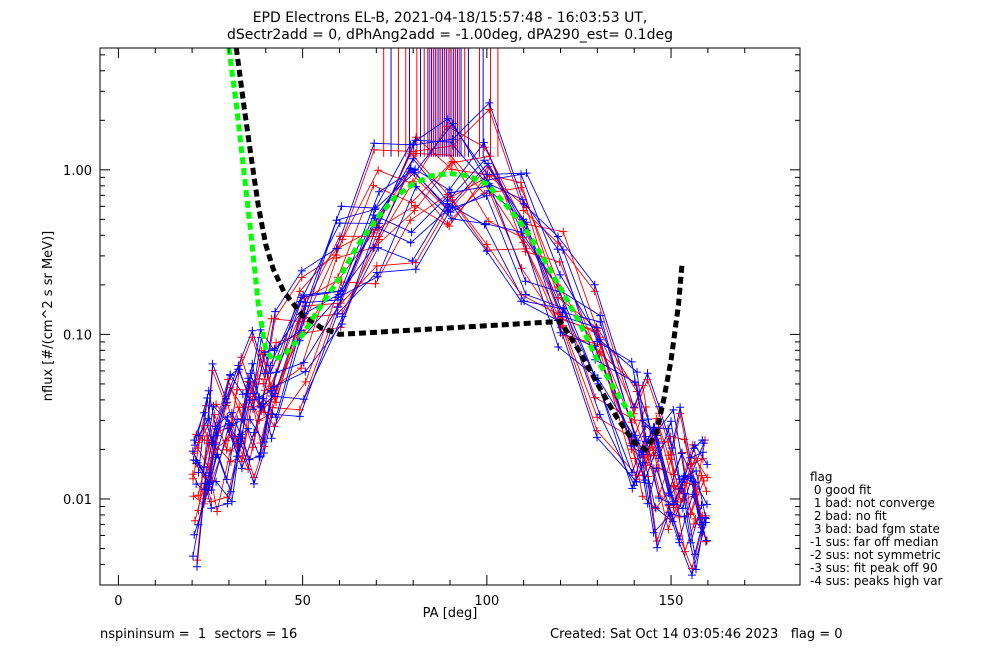 The height and width of the screenshot is (650, 1000). What do you see at coordinates (872, 503) in the screenshot?
I see `legend-item: 1 bad: not converge` at bounding box center [872, 503].